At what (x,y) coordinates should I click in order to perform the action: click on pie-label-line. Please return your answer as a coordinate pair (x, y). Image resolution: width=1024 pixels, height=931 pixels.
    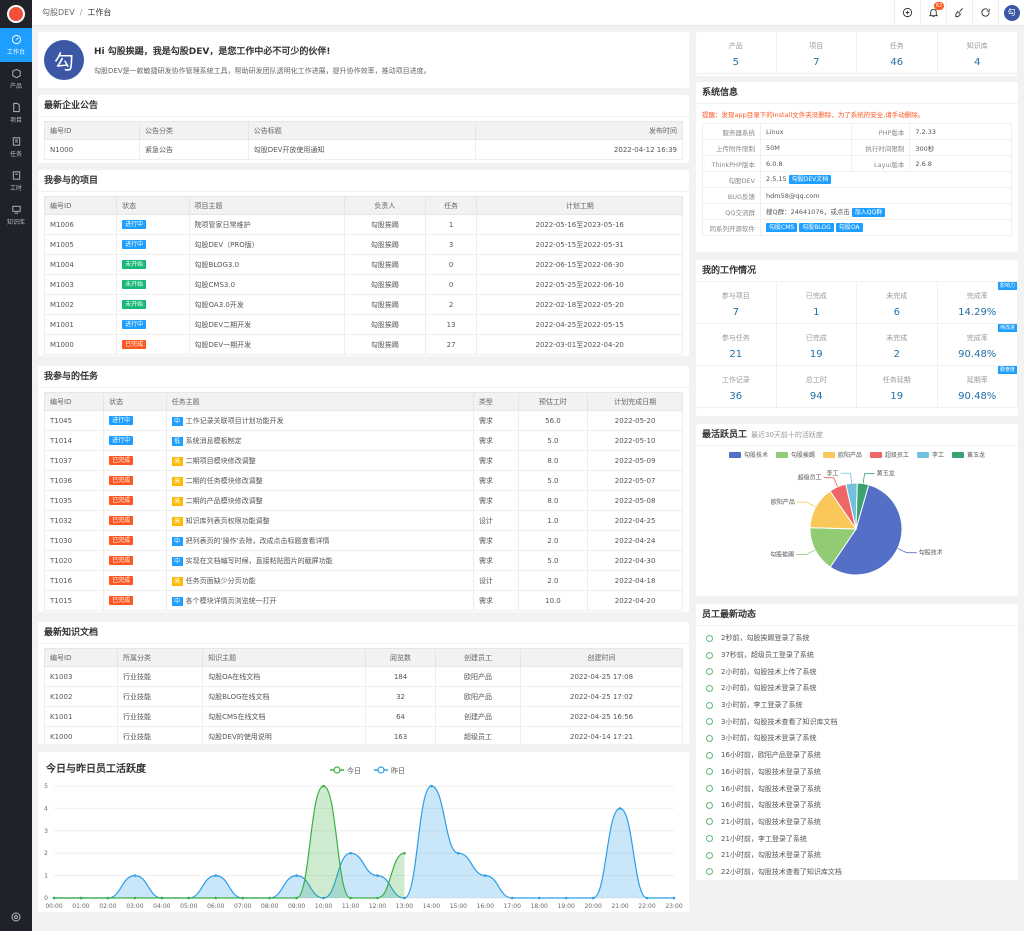
    Looking at the image, I should click on (868, 478).